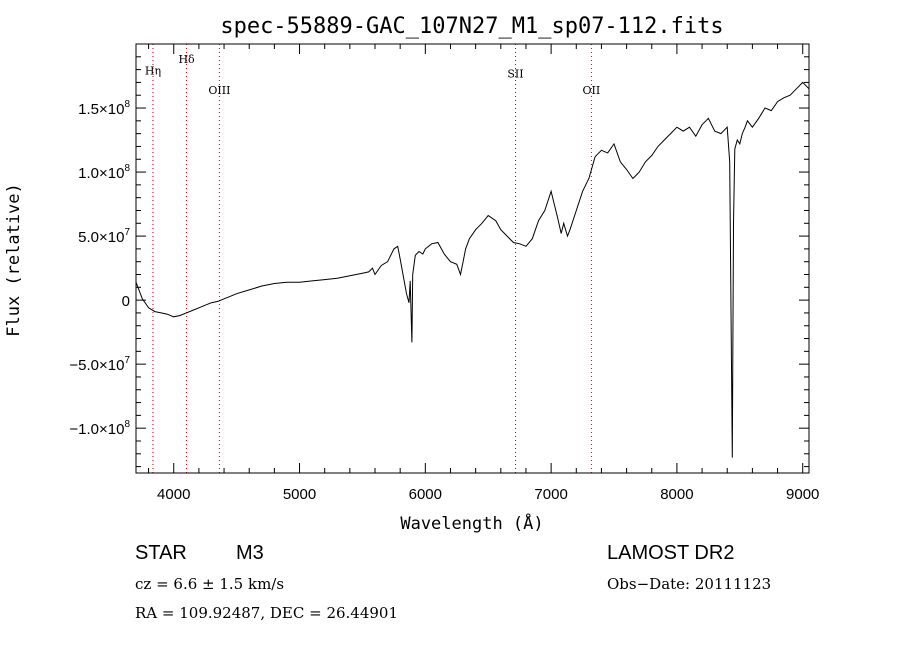 Image resolution: width=900 pixels, height=655 pixels. What do you see at coordinates (471, 523) in the screenshot?
I see `x-axis-label: Wavelength (Å)` at bounding box center [471, 523].